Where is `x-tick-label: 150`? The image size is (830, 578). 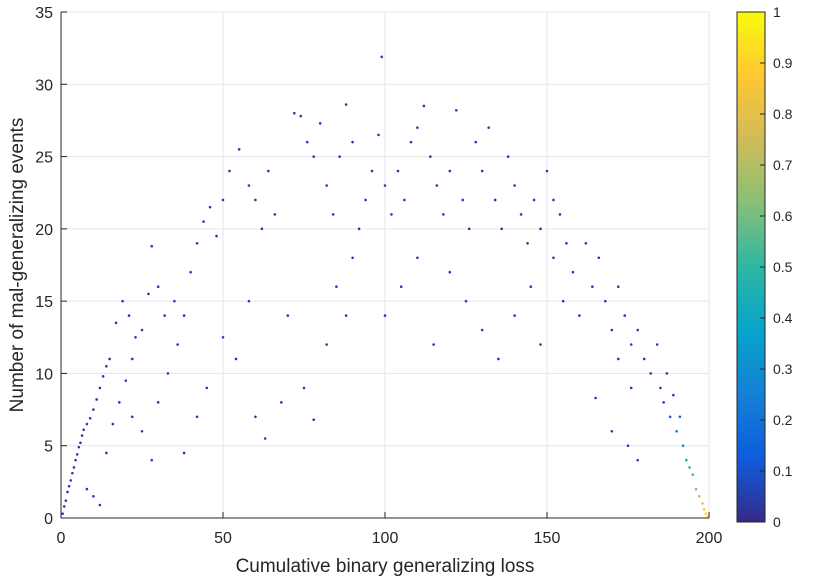
x-tick-label: 150 is located at coordinates (547, 538).